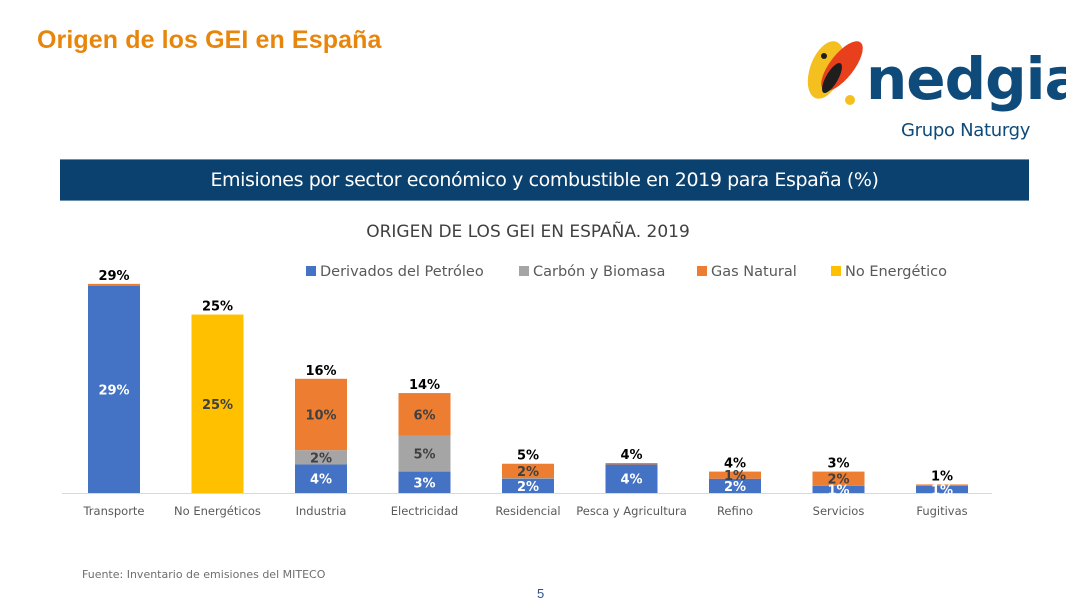 This screenshot has height=601, width=1066. I want to click on chart-title: ORIGEN DE LOS GEI EN ESPAÑA. 2019, so click(528, 231).